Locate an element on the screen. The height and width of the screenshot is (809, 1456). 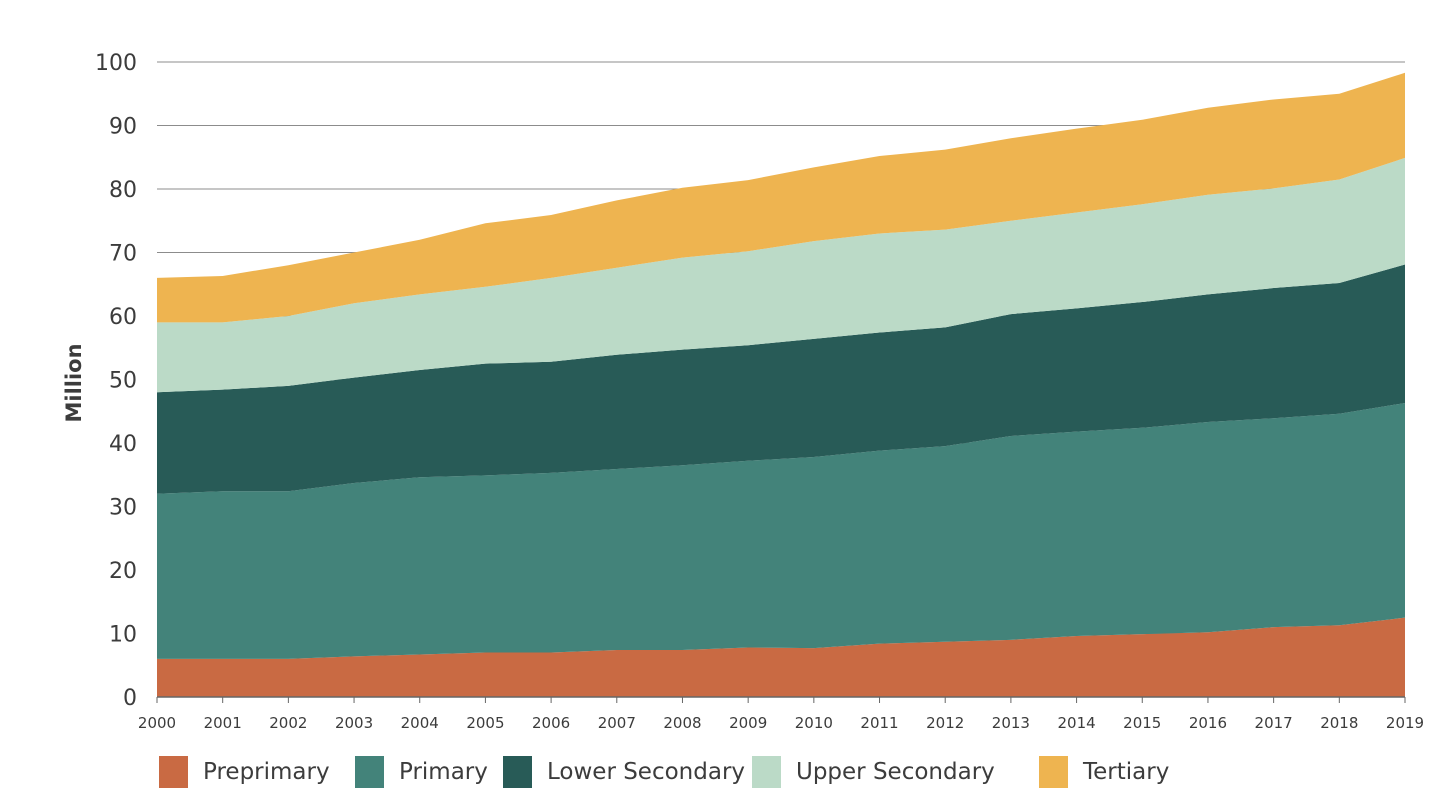
legend-swatch-upper-secondary is located at coordinates (766, 772).